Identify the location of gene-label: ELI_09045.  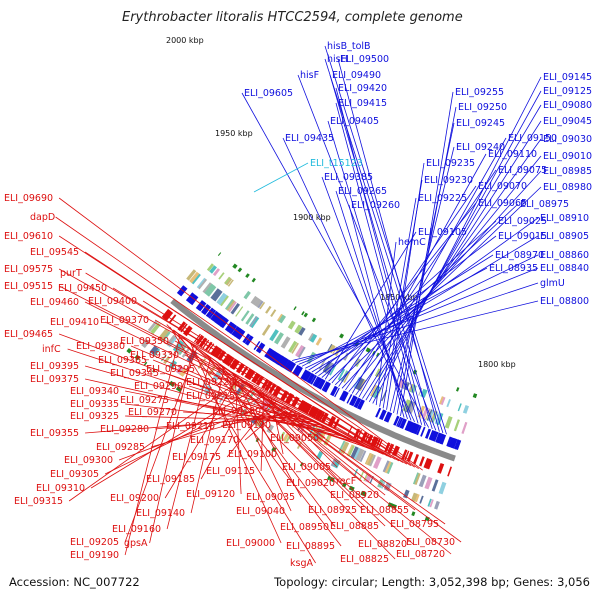
(567, 121).